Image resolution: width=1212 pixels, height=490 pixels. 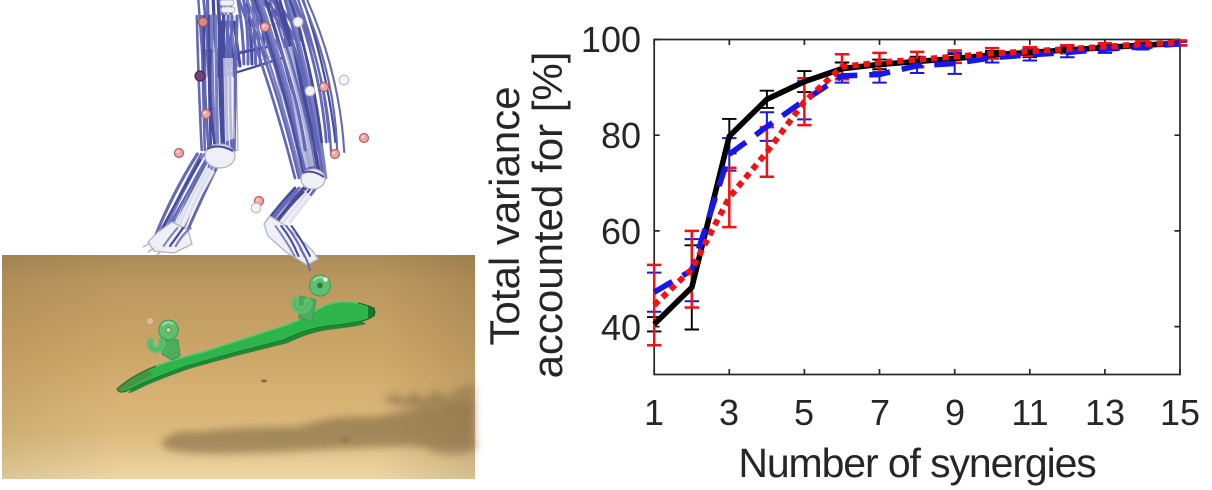 I want to click on svg-text: 7, so click(x=880, y=412).